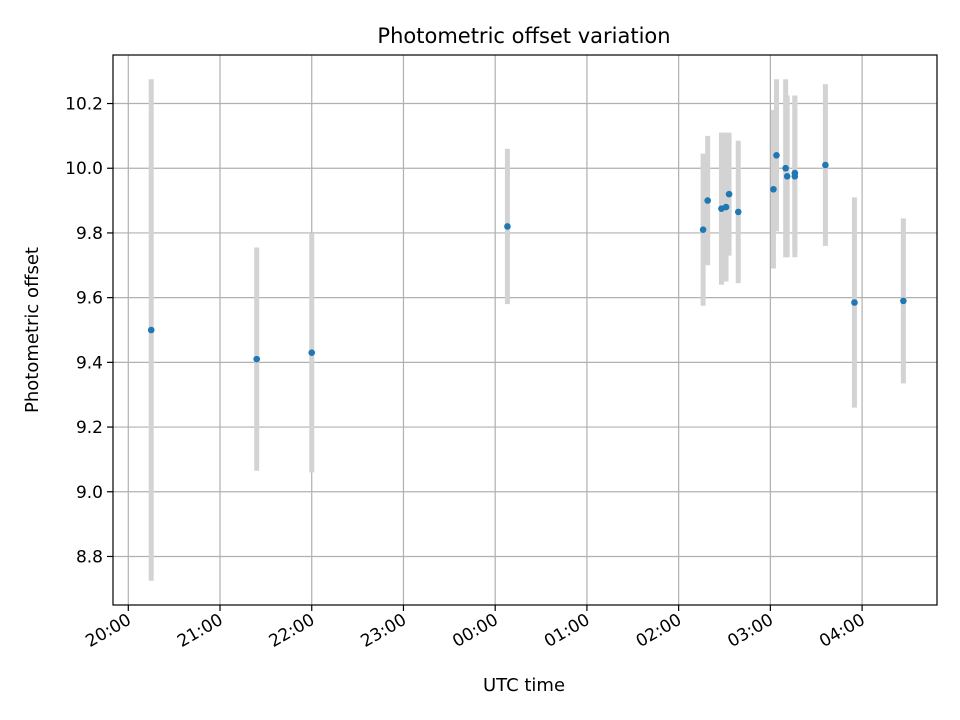 This screenshot has width=960, height=720. I want to click on chart-title: Photometric offset variation, so click(523, 36).